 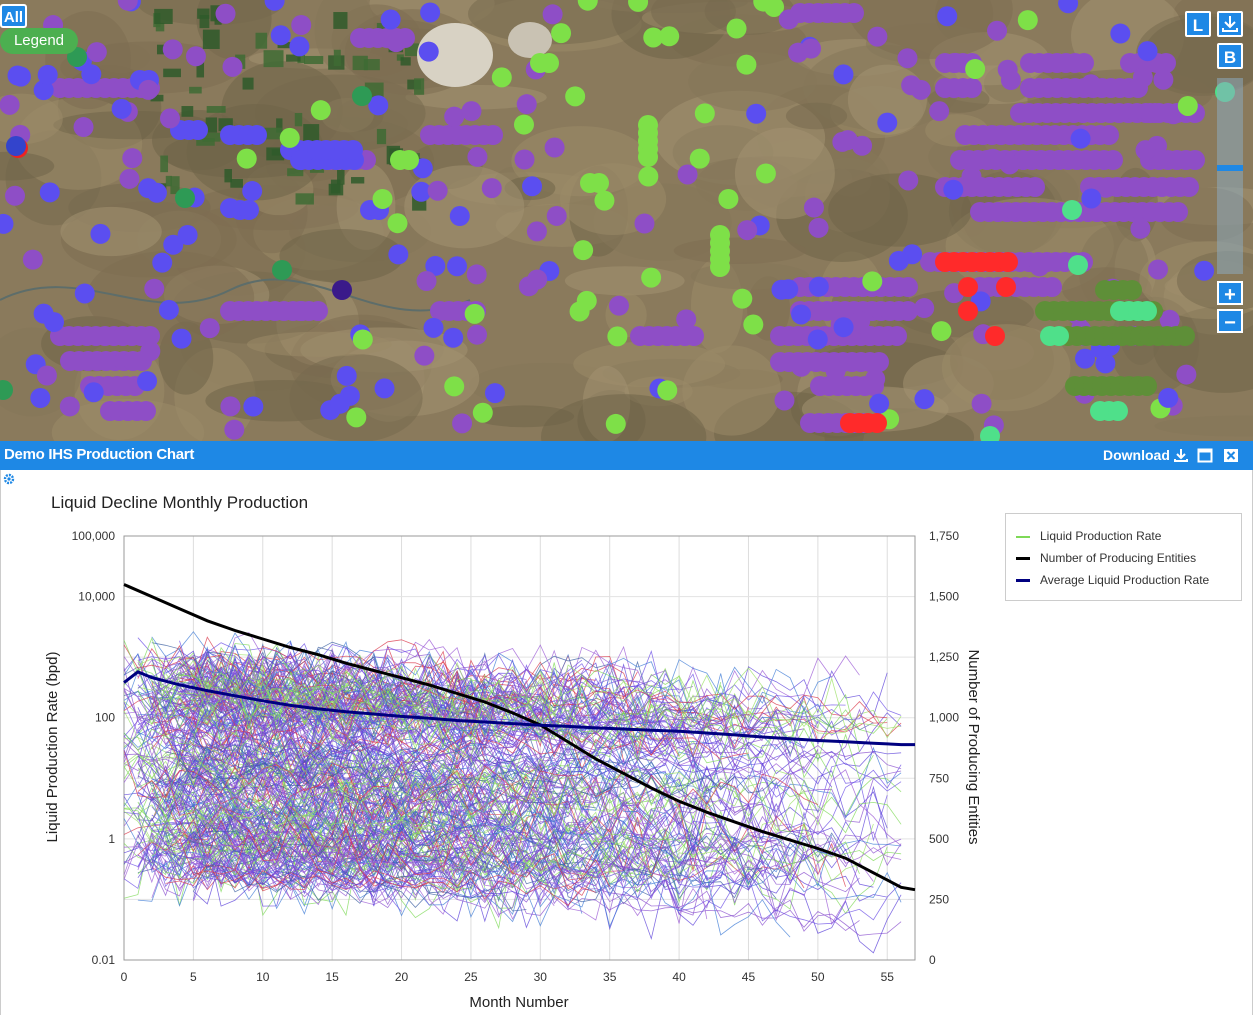 What do you see at coordinates (1230, 176) in the screenshot?
I see `zoom-slider` at bounding box center [1230, 176].